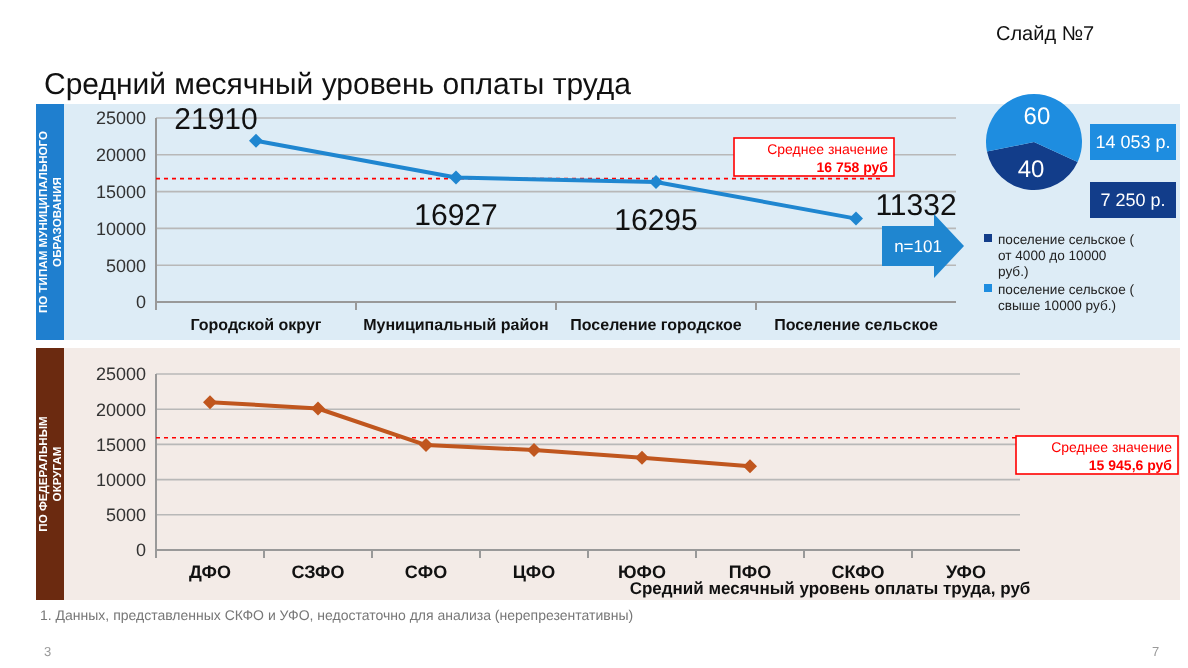  I want to click on data-label: 40, so click(1031, 168).